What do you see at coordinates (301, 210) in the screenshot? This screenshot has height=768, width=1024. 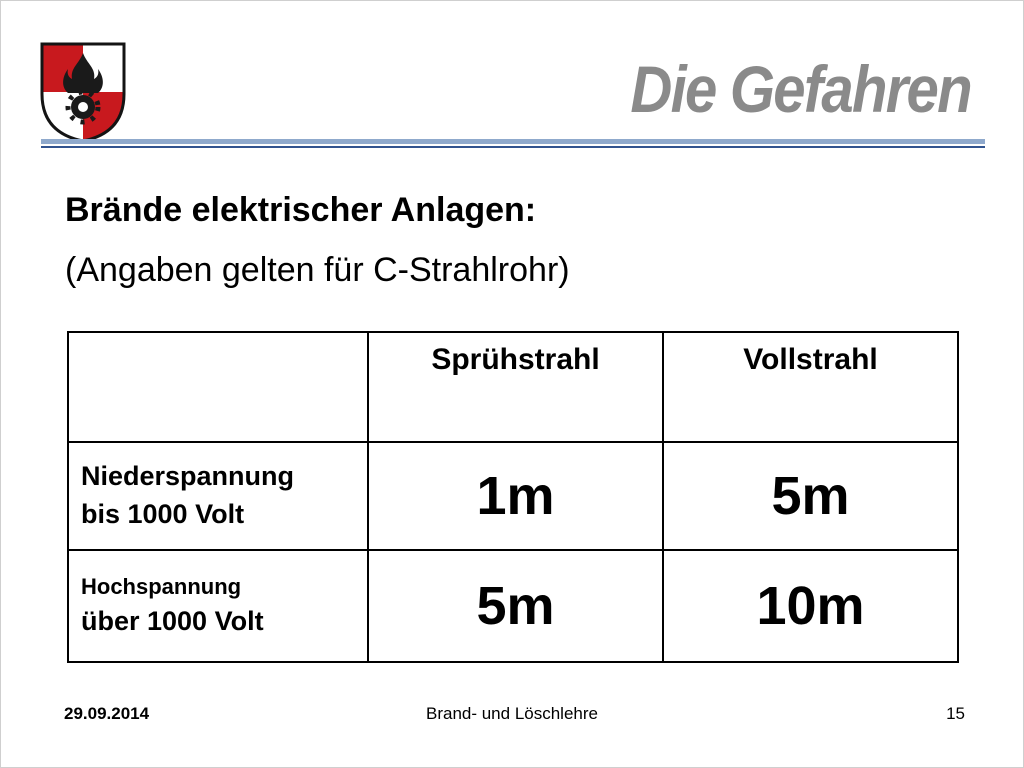 I see `heading: Brände elektrischer Anlagen:` at bounding box center [301, 210].